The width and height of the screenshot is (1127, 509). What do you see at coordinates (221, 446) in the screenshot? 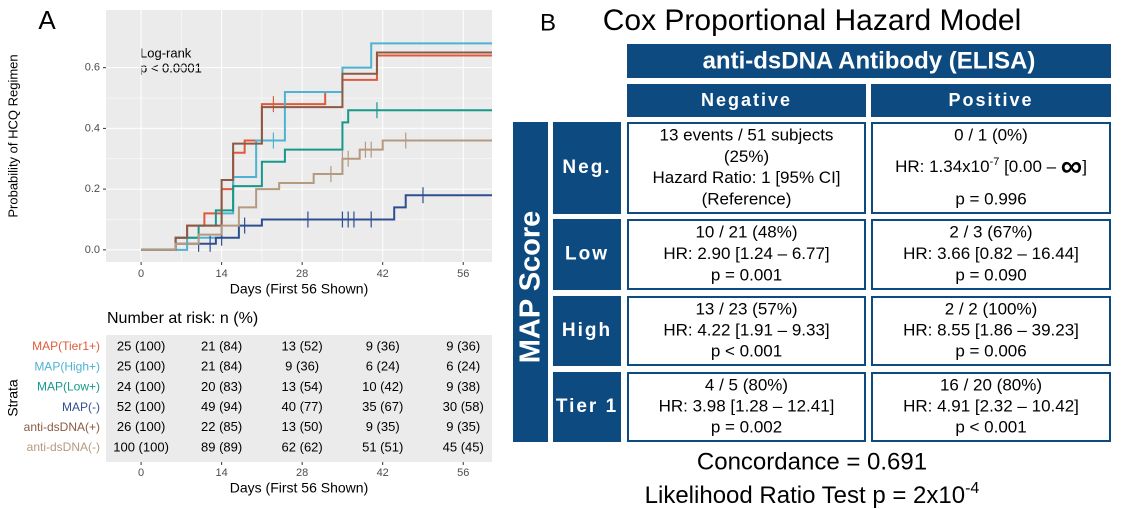
I see `risk-cell: 89 (89)` at bounding box center [221, 446].